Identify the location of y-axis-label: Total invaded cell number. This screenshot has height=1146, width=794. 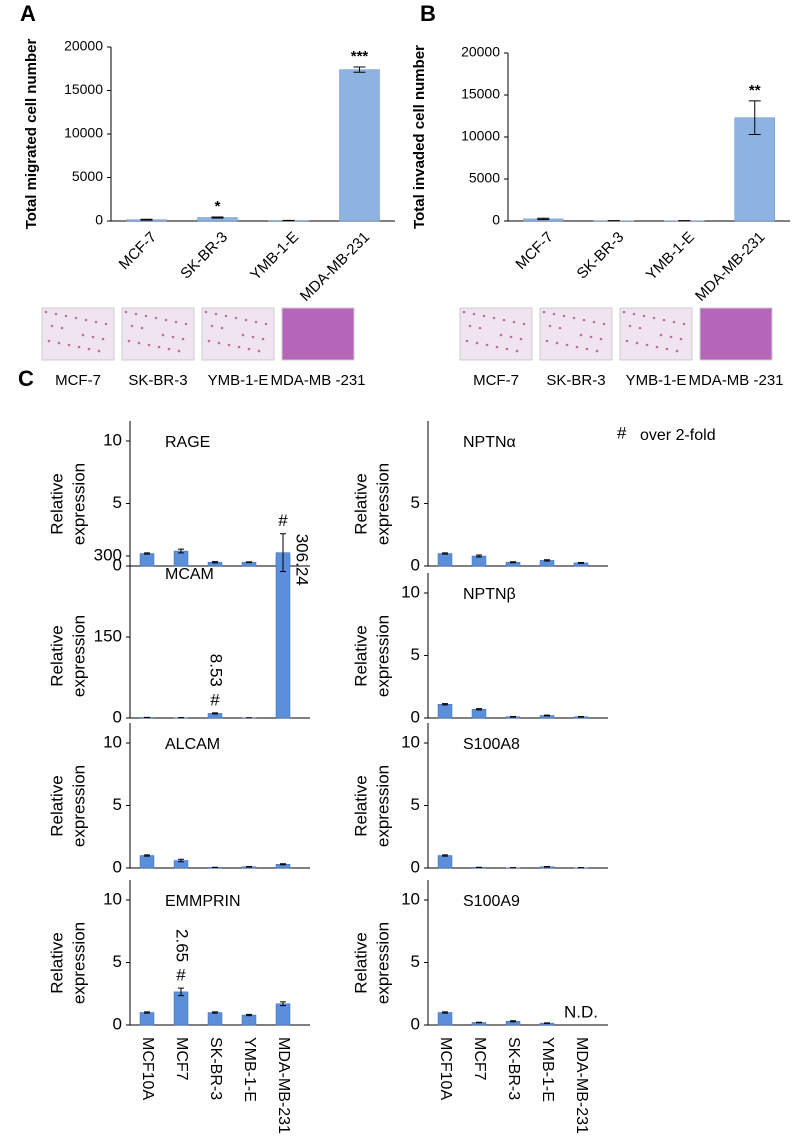
(419, 137).